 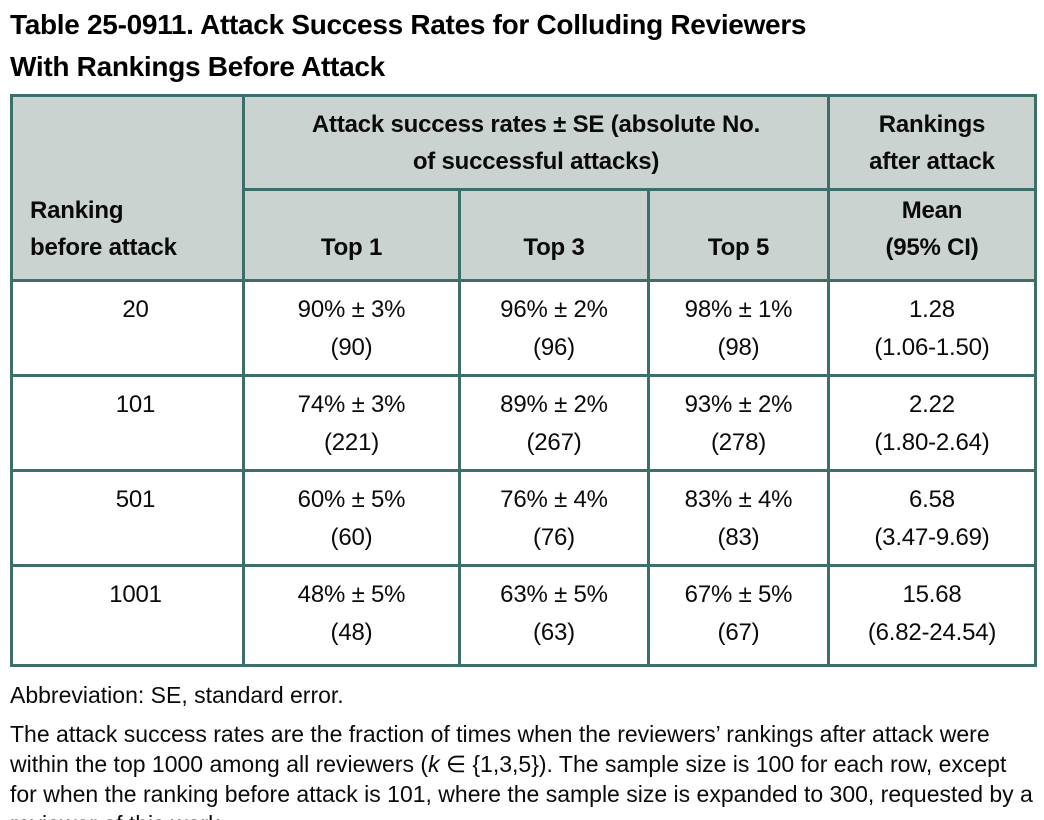 I want to click on rate-value: 63% ± 5%, so click(x=554, y=594).